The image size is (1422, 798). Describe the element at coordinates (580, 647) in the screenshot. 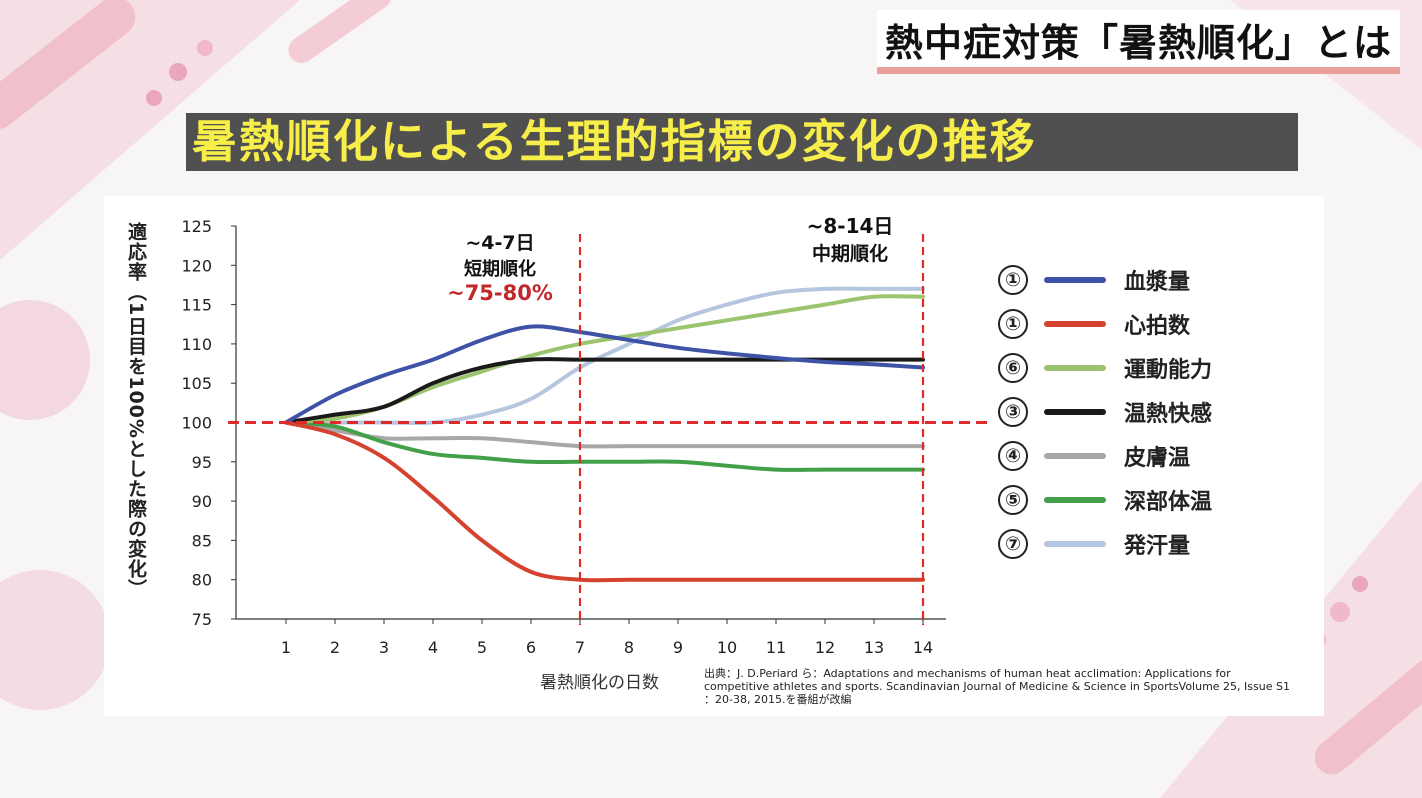

I see `x-tick-label: 7` at that location.